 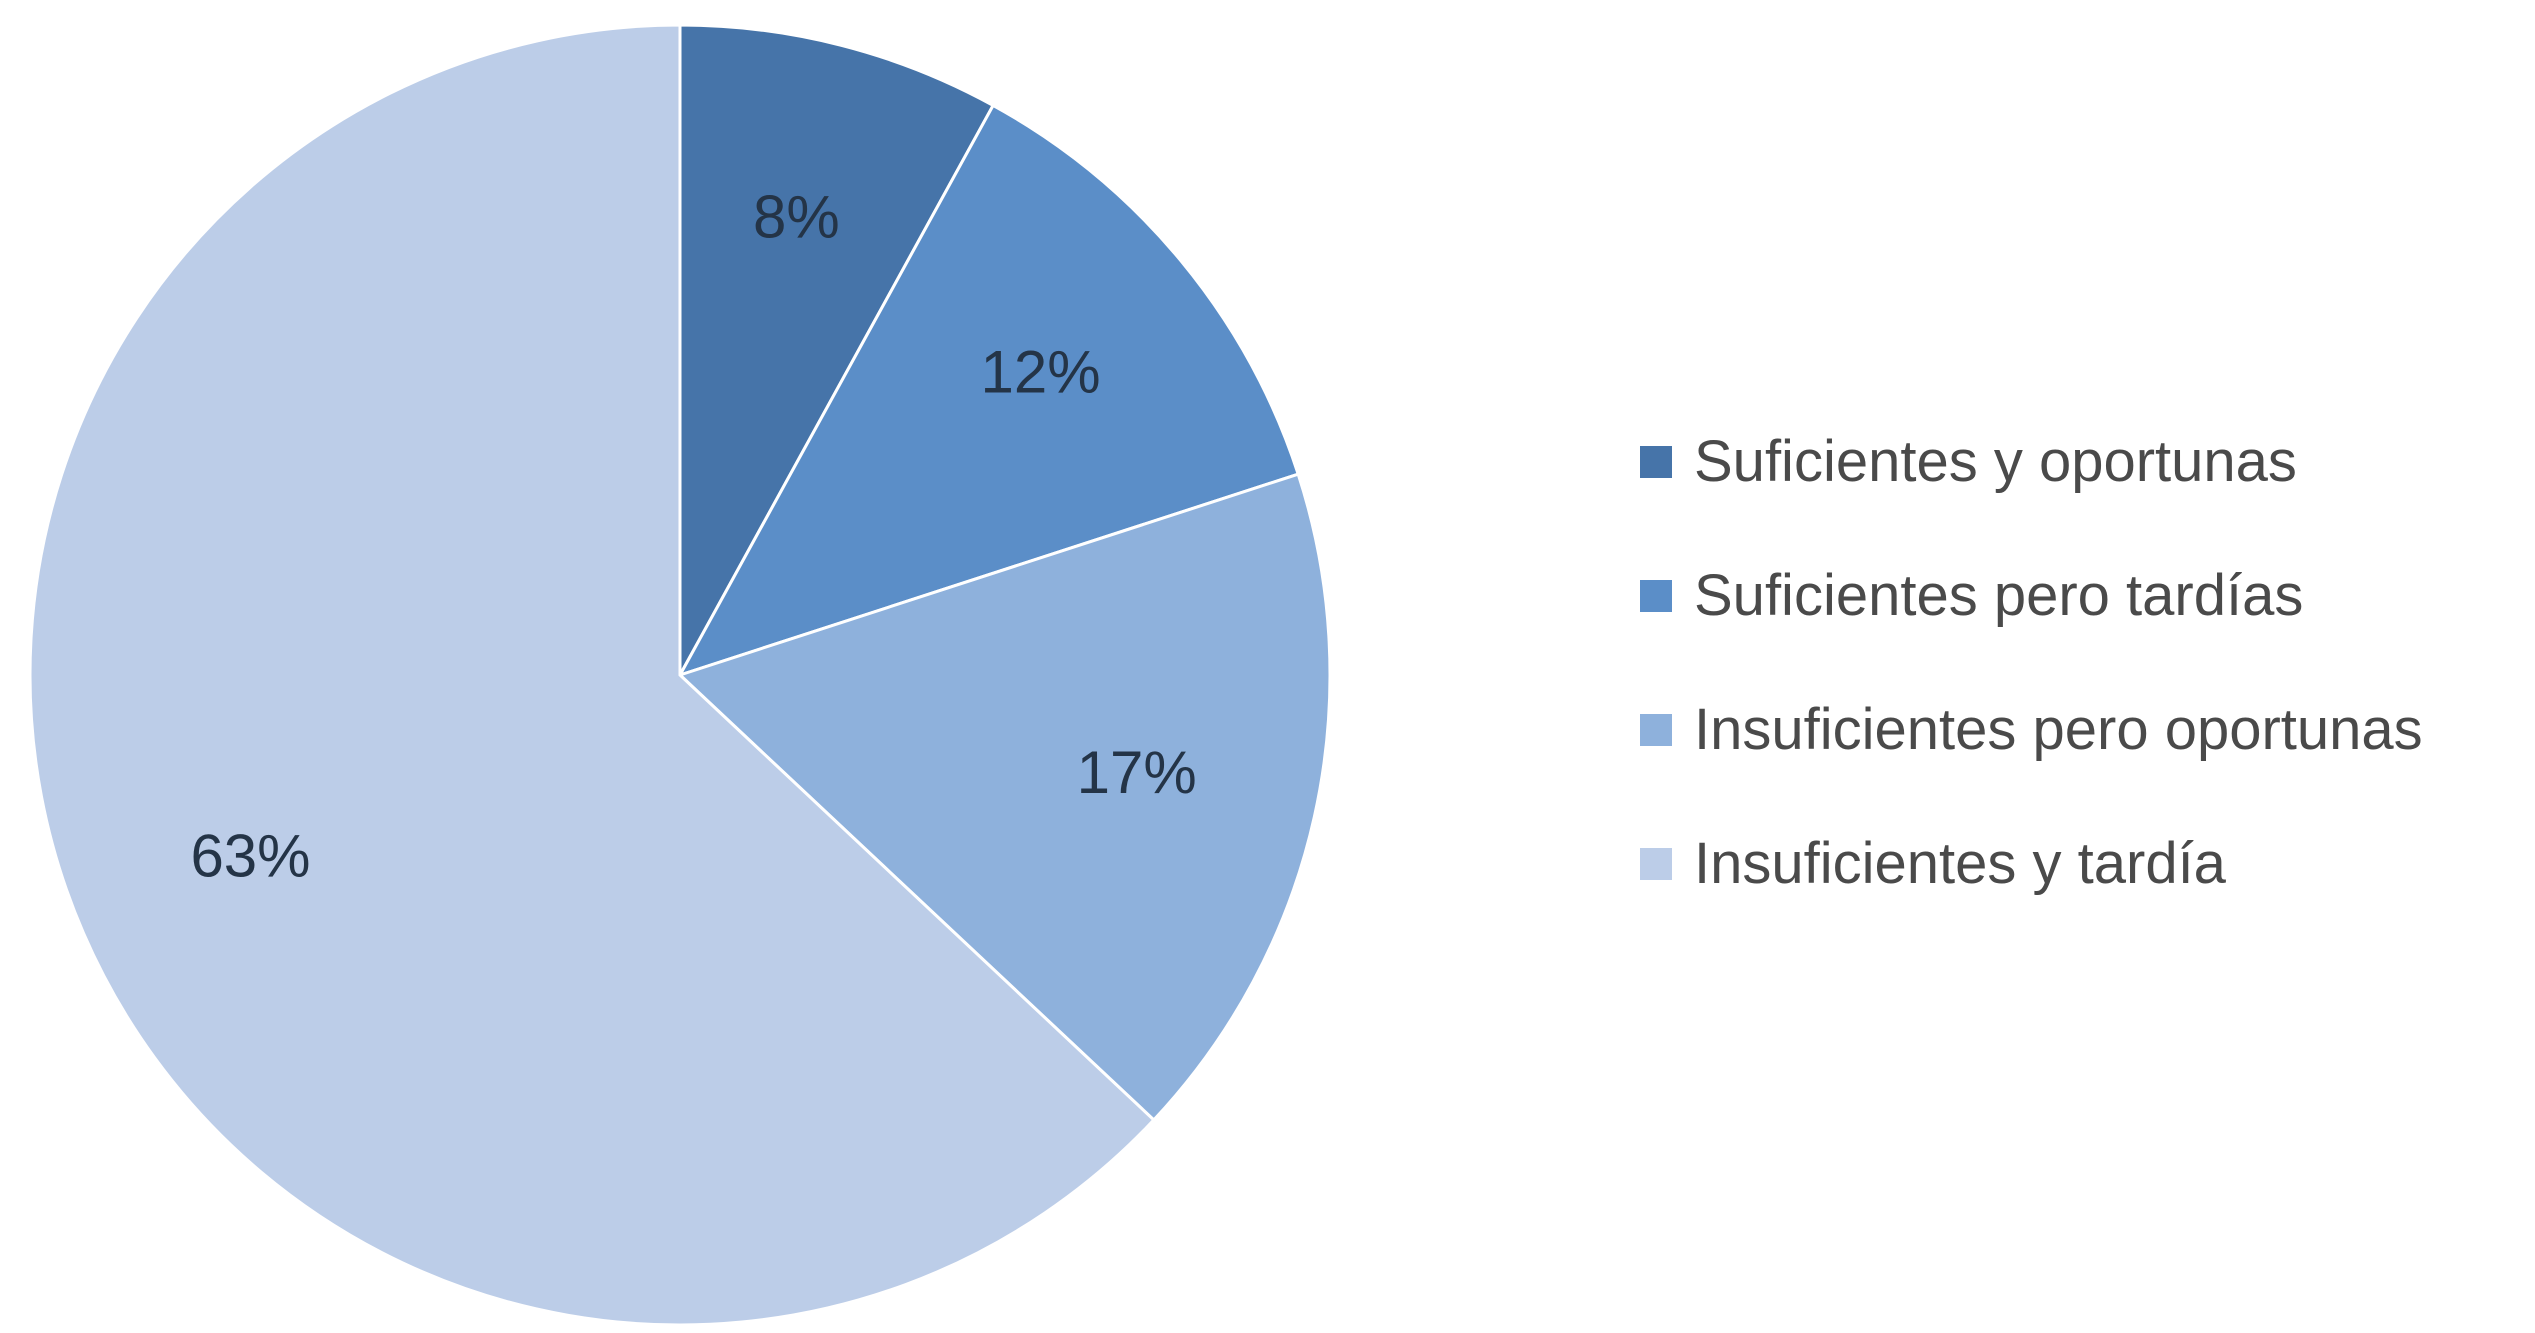 I want to click on legend-label: Suficientes pero tardías, so click(x=1999, y=595).